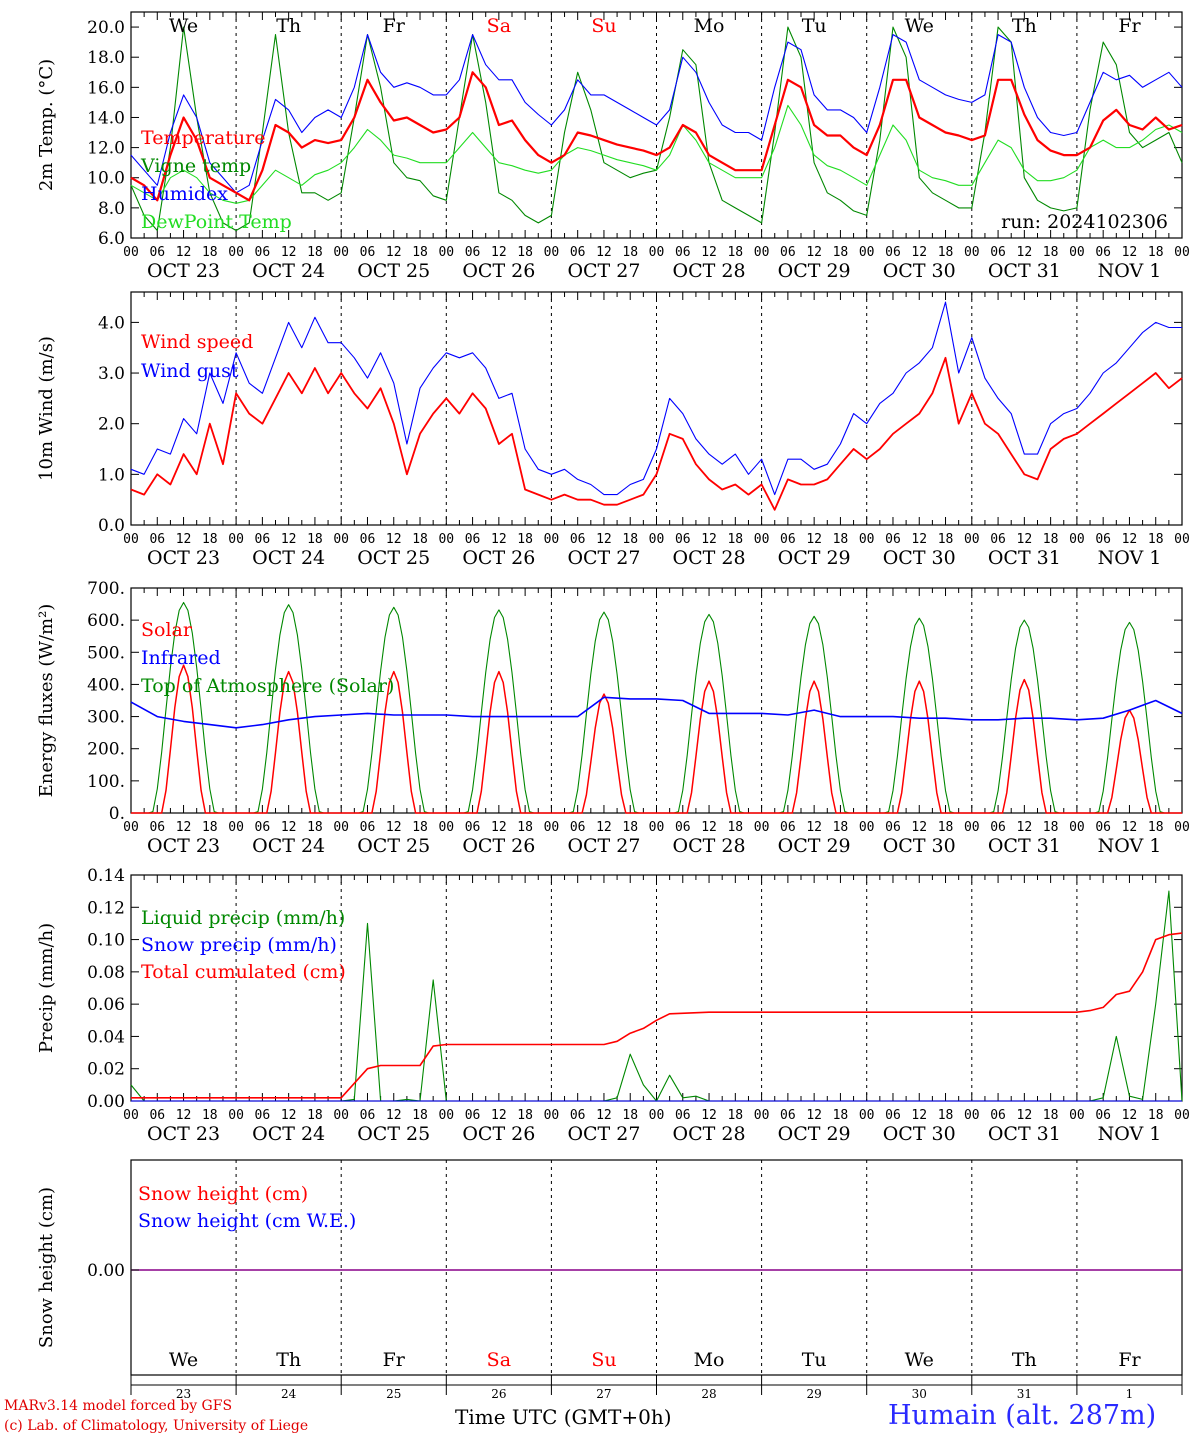 This screenshot has width=1194, height=1440. I want to click on wind-gust-line, so click(656, 398).